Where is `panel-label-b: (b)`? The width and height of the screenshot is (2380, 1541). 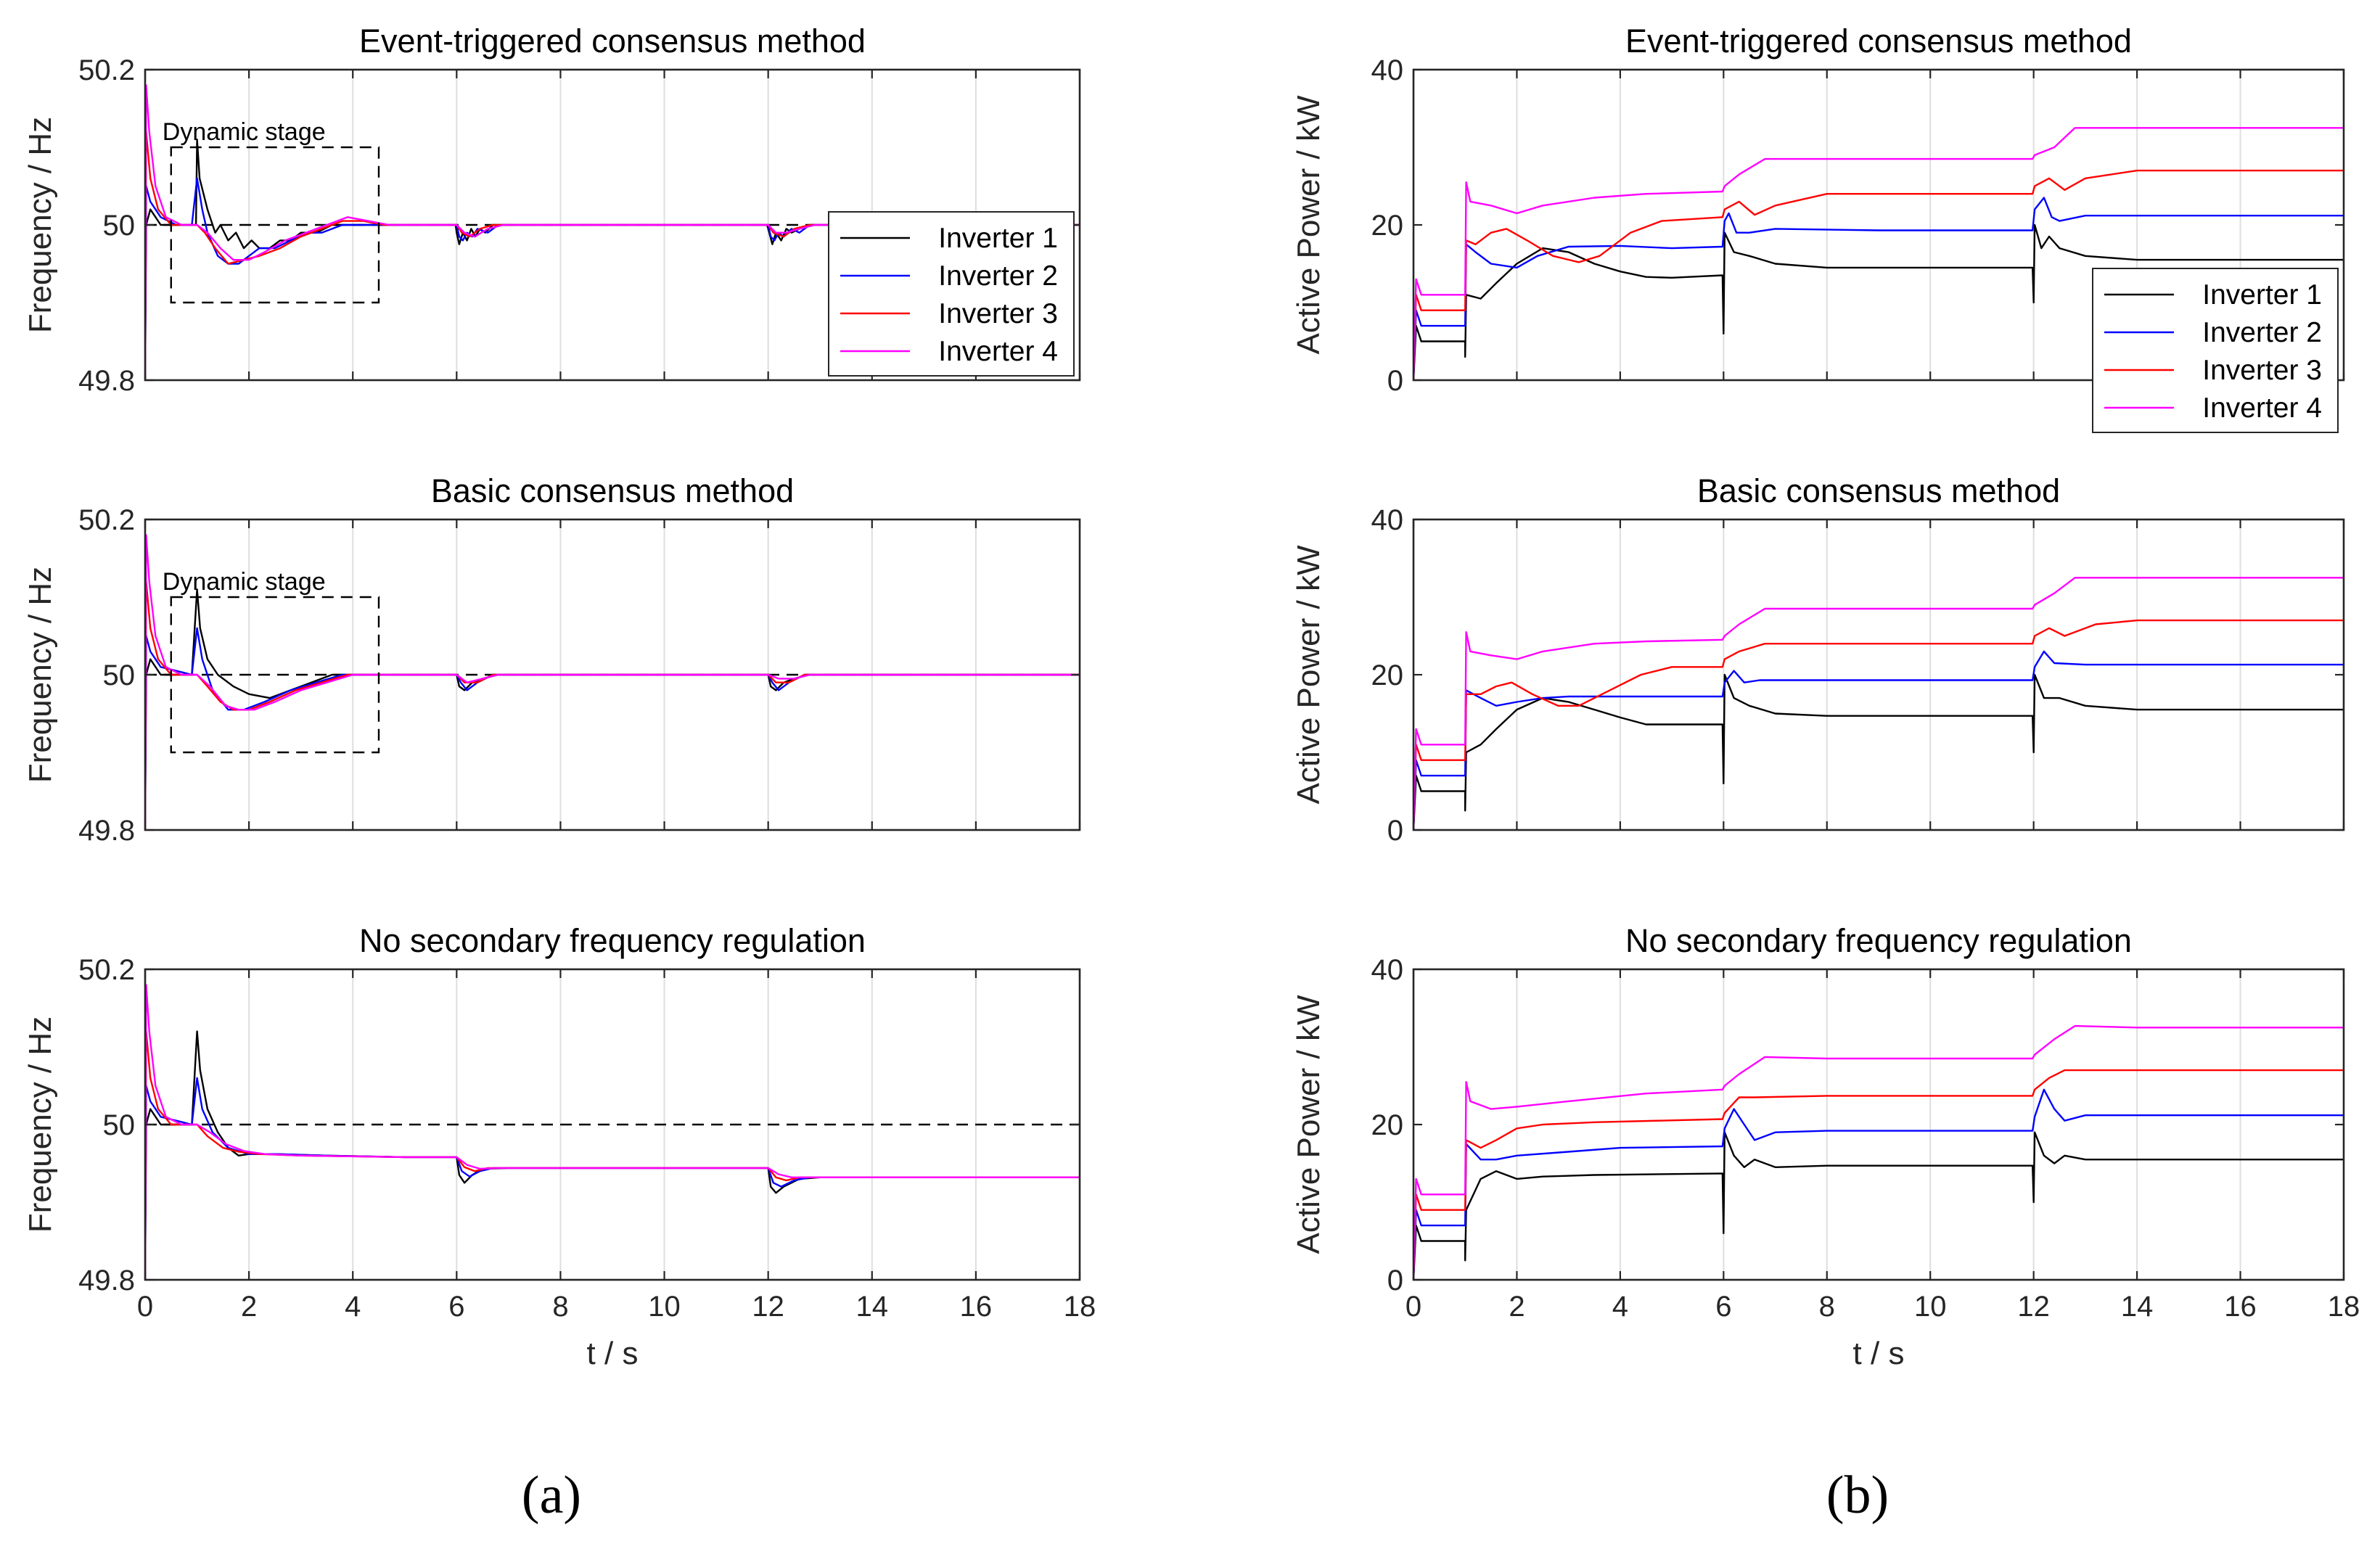
panel-label-b: (b) is located at coordinates (1857, 1495).